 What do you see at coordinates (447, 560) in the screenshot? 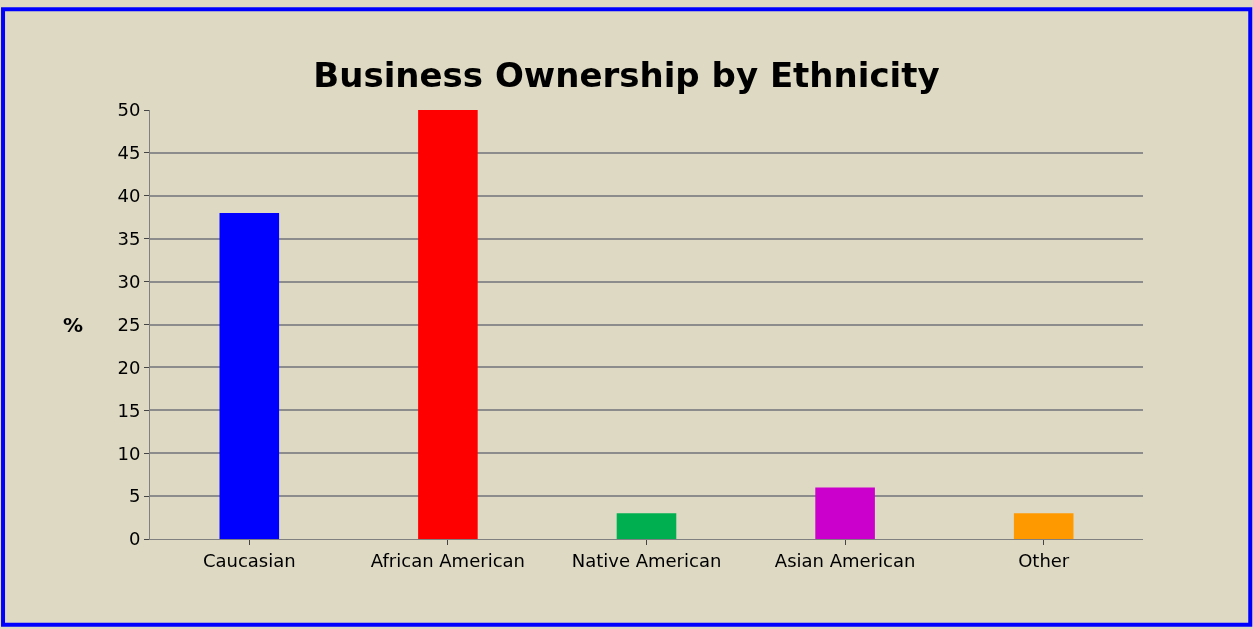
I see `x-tick-label: African American` at bounding box center [447, 560].